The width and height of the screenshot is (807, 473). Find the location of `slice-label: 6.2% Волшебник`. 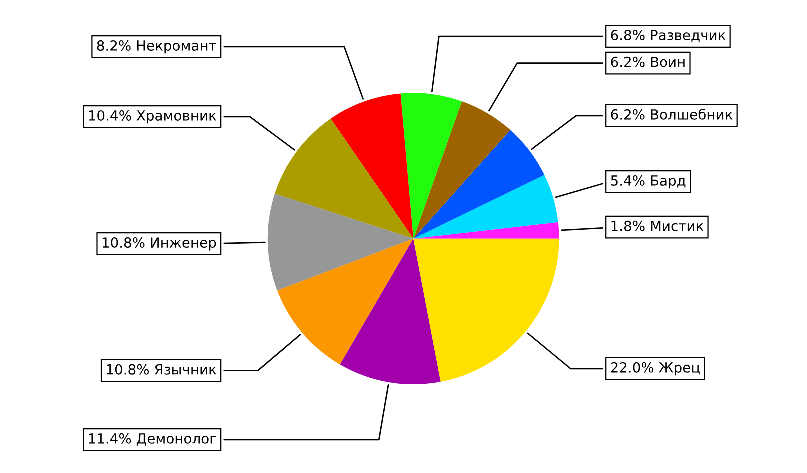

slice-label: 6.2% Волшебник is located at coordinates (672, 114).